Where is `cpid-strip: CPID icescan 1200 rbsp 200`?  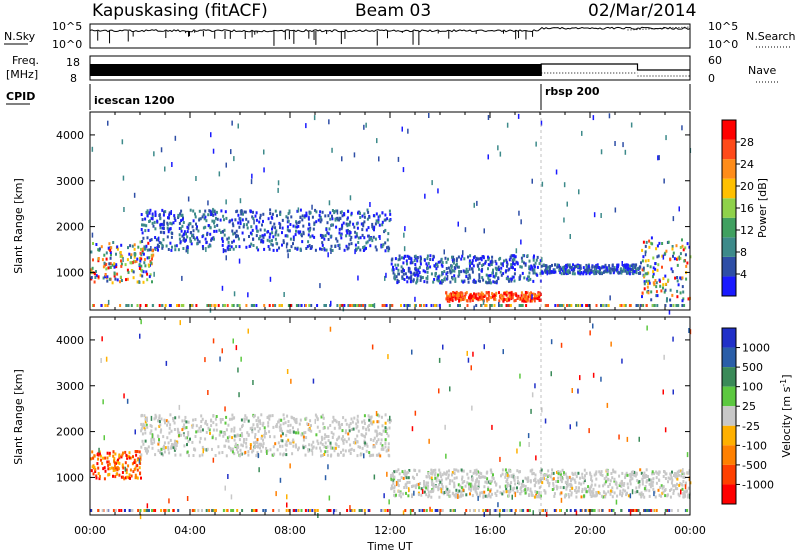
cpid-strip: CPID icescan 1200 rbsp 200 is located at coordinates (348, 97).